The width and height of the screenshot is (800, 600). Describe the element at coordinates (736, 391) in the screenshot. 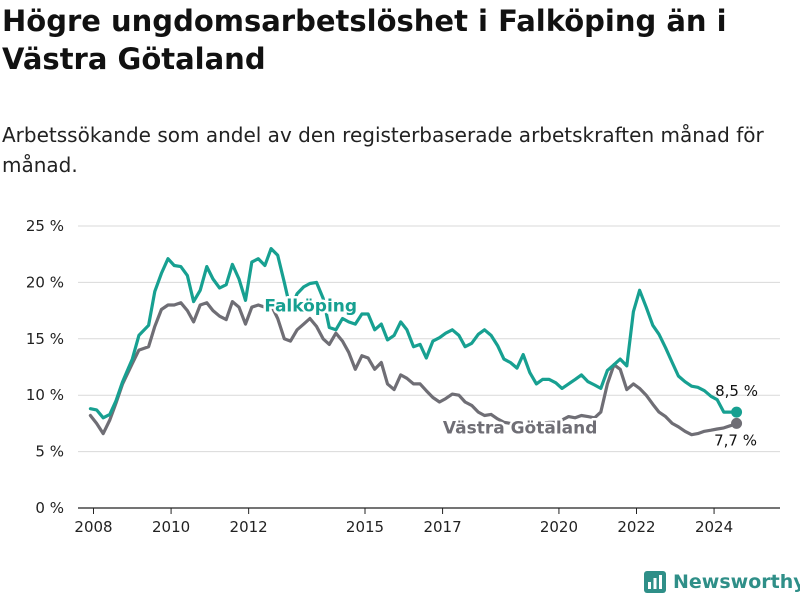

I see `end-value-label: 8,5 %` at that location.